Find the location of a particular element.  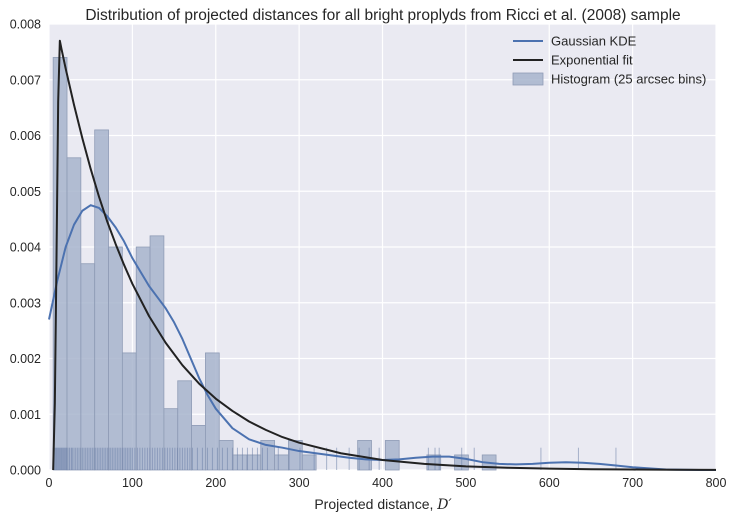

x-tick-label: 700 is located at coordinates (632, 483).